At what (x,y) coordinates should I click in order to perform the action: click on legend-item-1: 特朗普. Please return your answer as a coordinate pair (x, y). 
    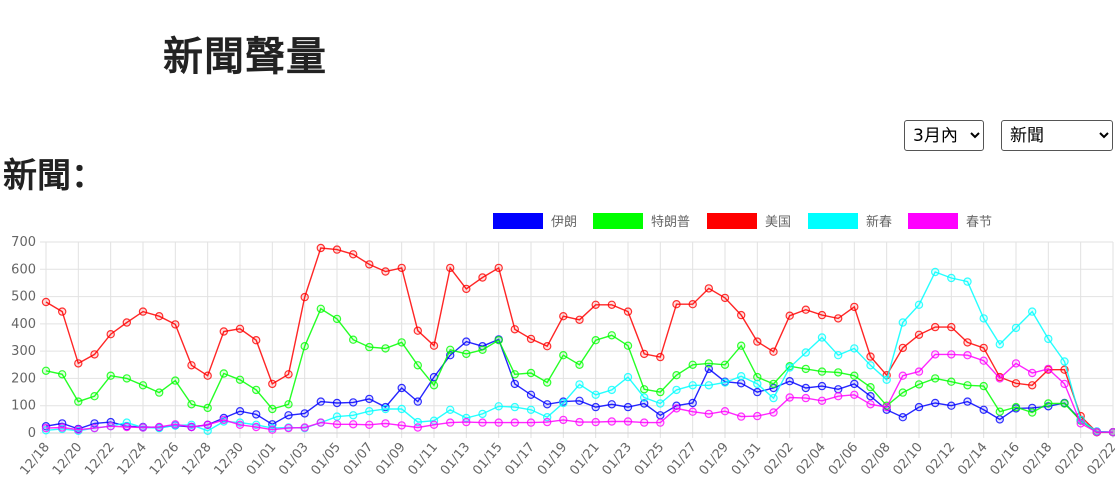
    Looking at the image, I should click on (641, 221).